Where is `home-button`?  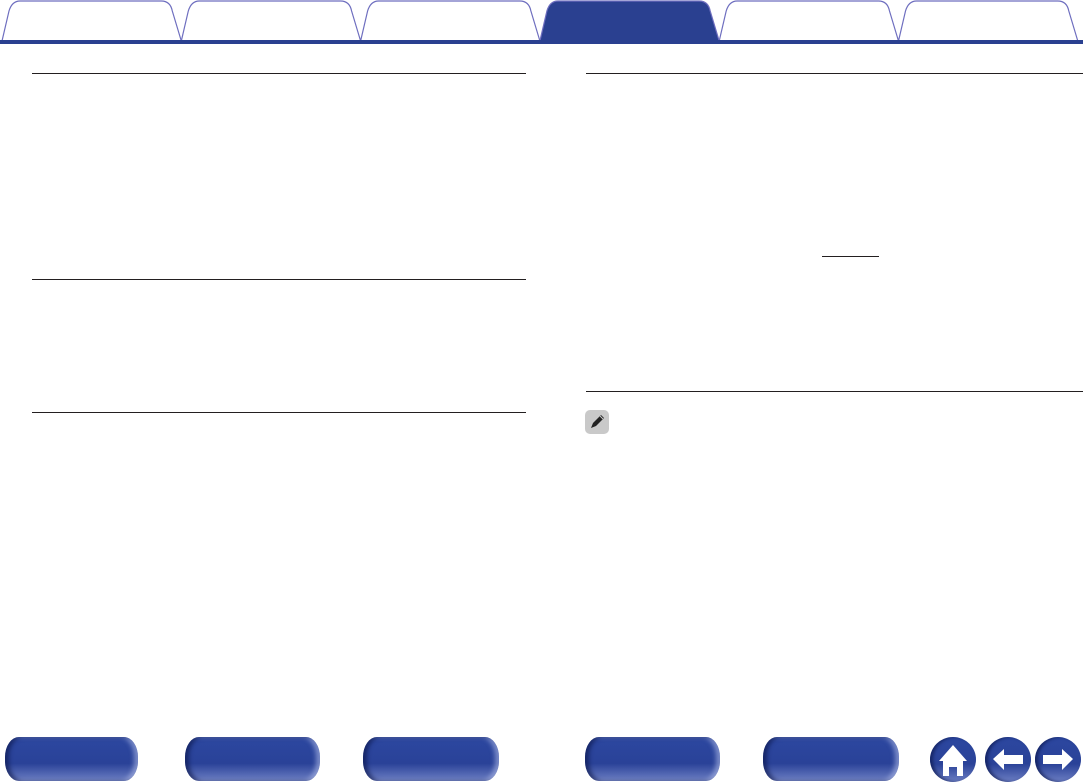 home-button is located at coordinates (953, 759).